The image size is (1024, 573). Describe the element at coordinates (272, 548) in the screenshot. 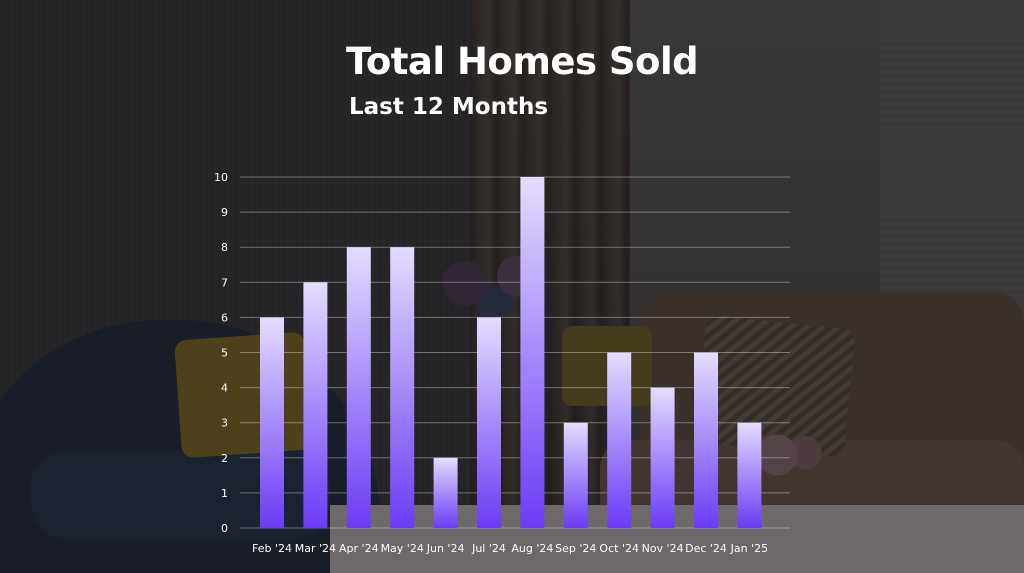

I see `x-tick-label: Feb '24` at that location.